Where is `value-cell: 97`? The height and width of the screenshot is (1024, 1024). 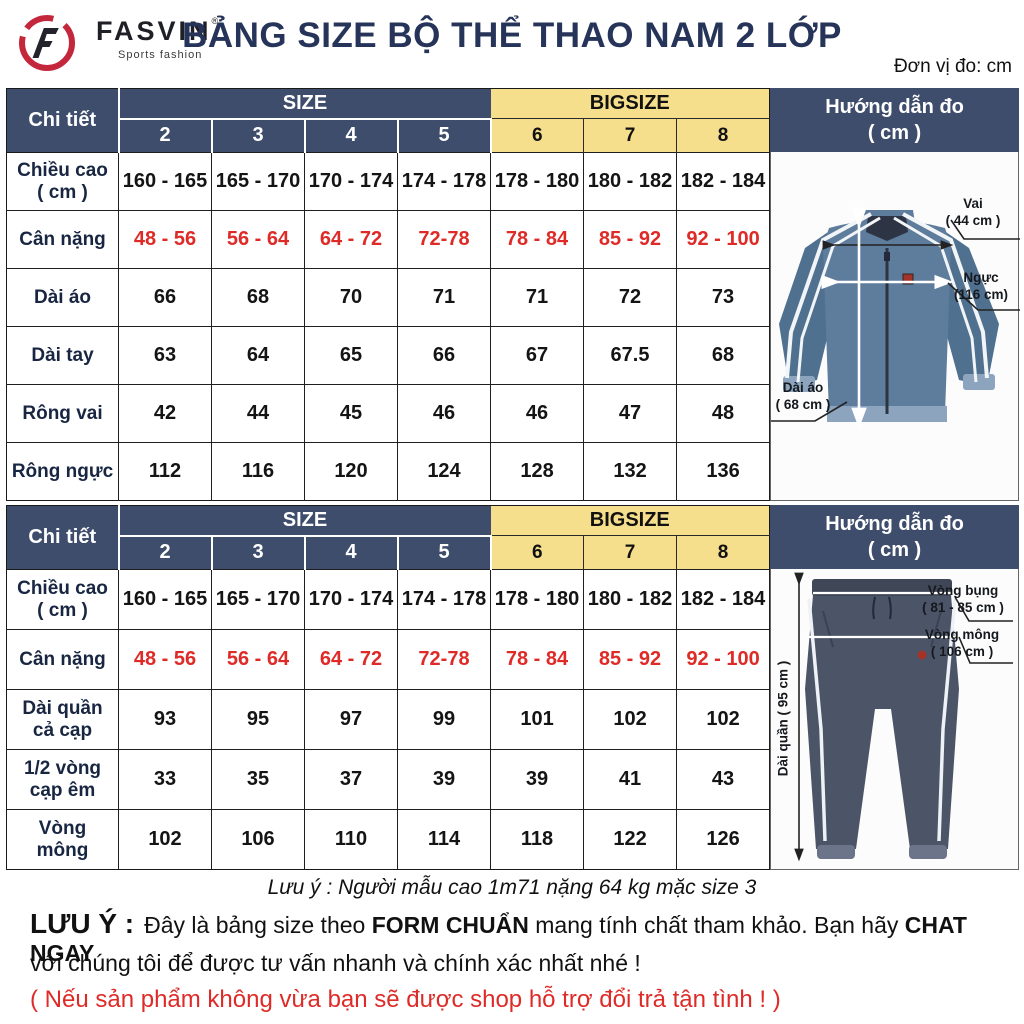 value-cell: 97 is located at coordinates (351, 719).